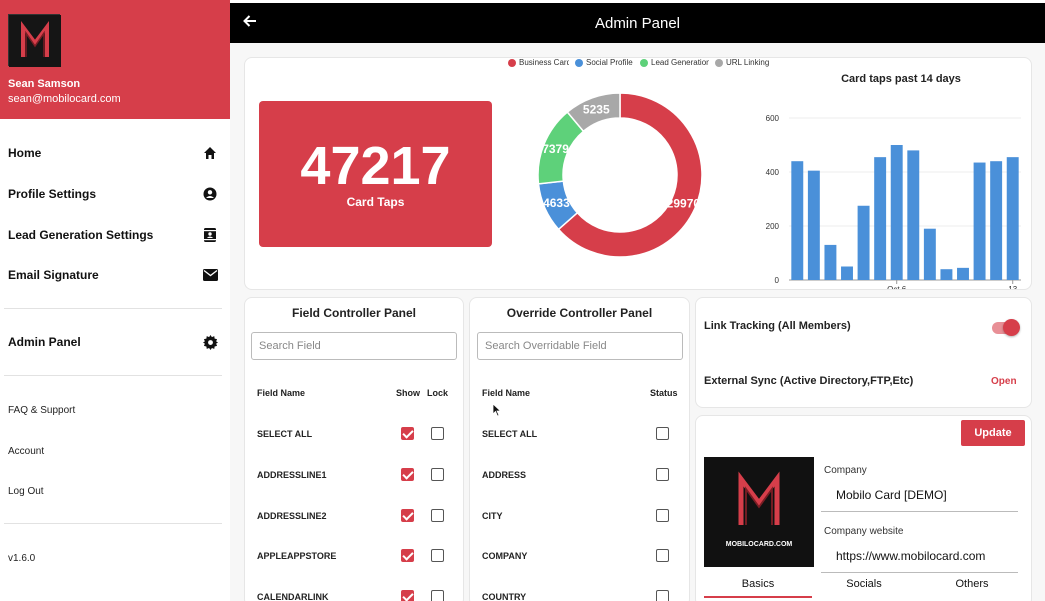 The width and height of the screenshot is (1045, 601). What do you see at coordinates (52, 194) in the screenshot?
I see `sidebar-item-label: Profile Settings` at bounding box center [52, 194].